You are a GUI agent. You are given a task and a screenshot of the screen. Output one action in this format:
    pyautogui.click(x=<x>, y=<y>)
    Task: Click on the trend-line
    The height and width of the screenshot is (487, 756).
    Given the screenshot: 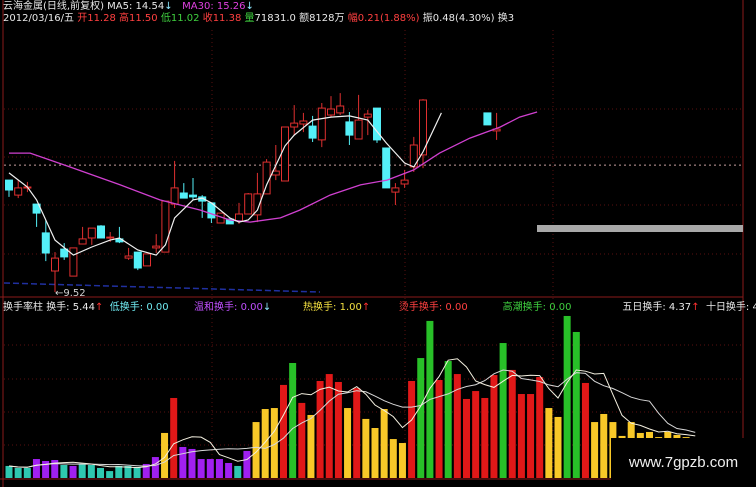 What is the action you would take?
    pyautogui.click(x=162, y=287)
    